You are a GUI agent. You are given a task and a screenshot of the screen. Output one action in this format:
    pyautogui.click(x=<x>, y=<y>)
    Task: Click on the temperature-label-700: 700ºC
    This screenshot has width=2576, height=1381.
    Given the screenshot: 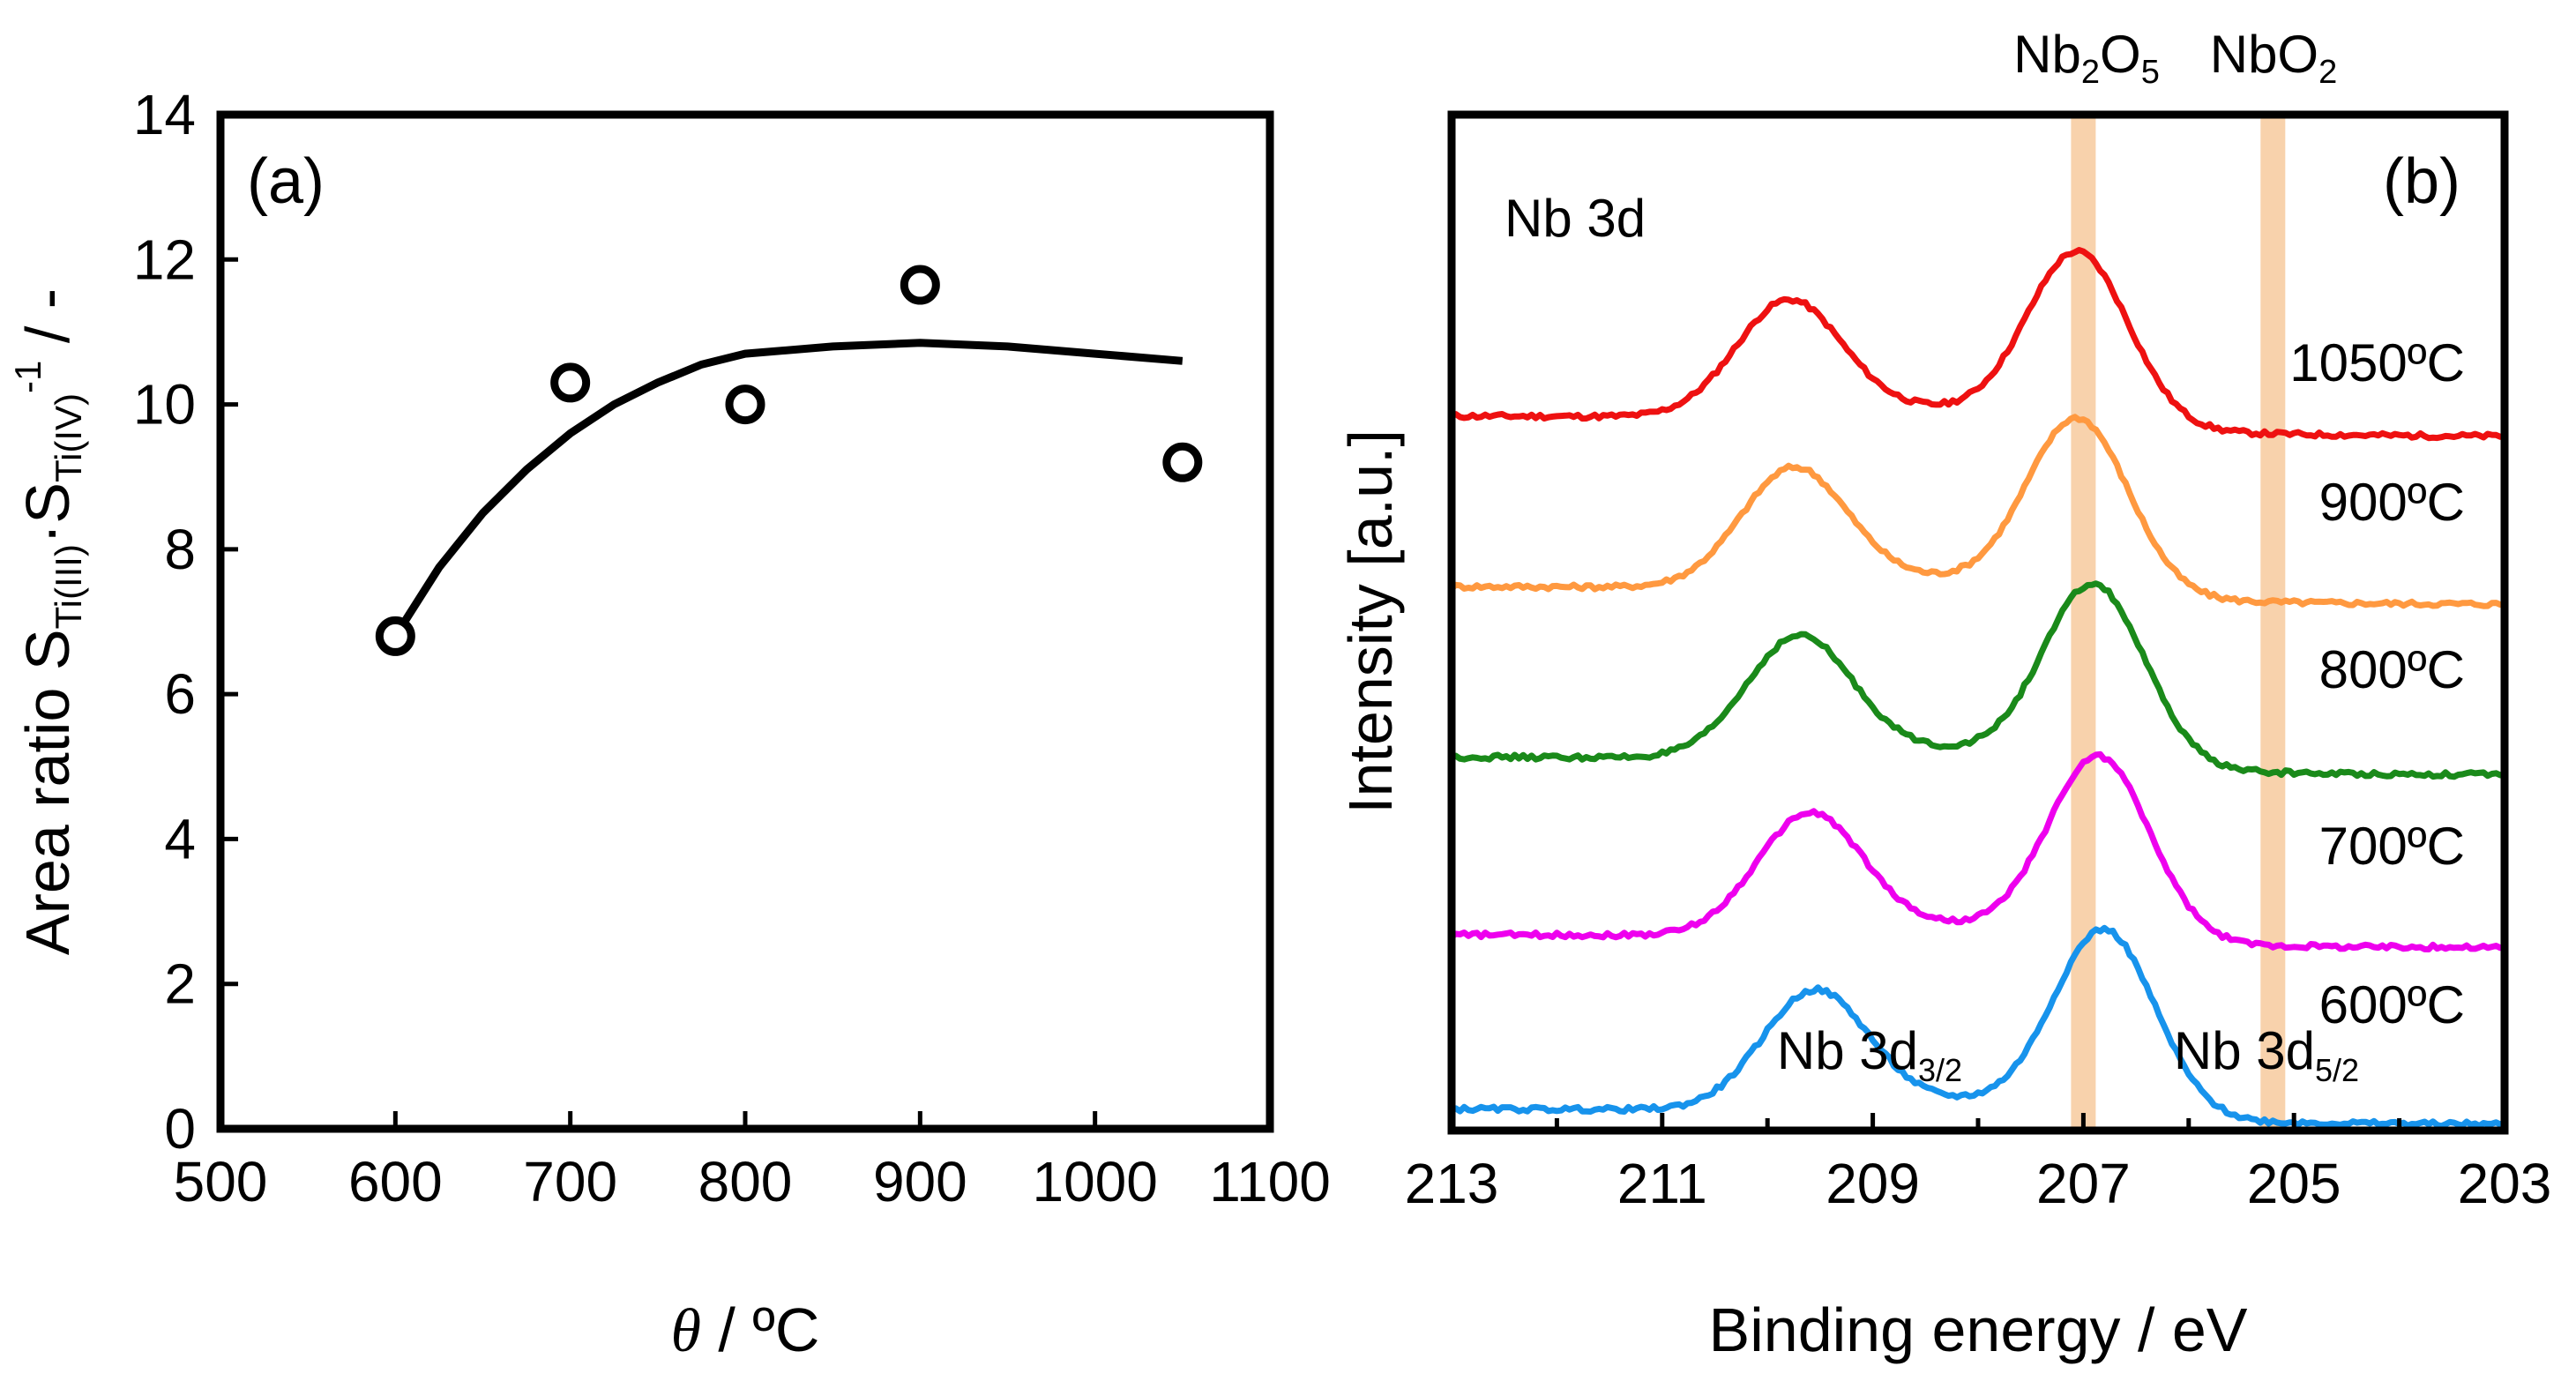 What is the action you would take?
    pyautogui.click(x=2392, y=846)
    